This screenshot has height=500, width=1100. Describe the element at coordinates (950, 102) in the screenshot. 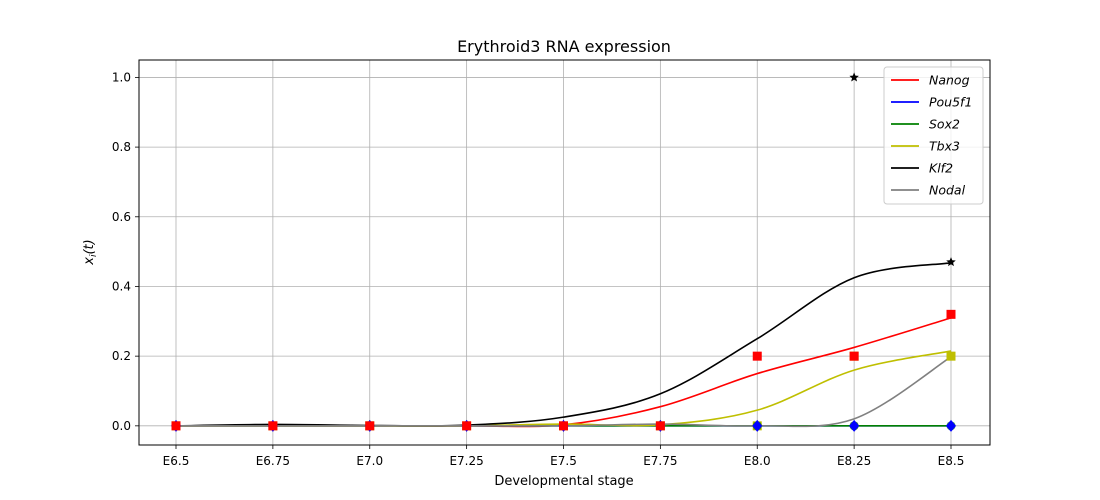

I see `legend-label-pou5f1: Pou5f1` at that location.